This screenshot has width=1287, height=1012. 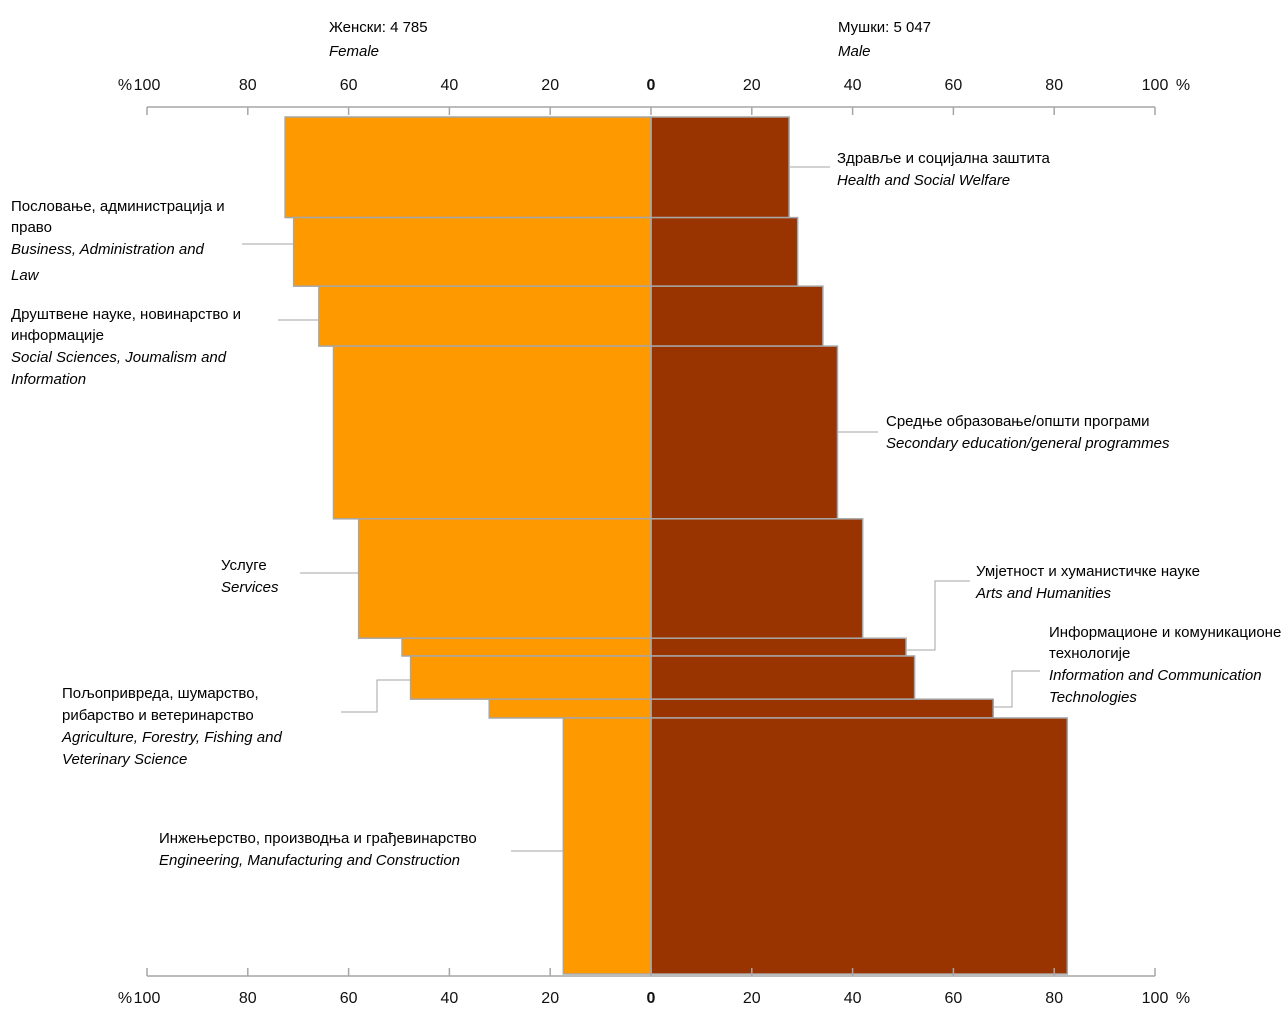 What do you see at coordinates (57, 335) in the screenshot?
I see `label-social-sr2: информације` at bounding box center [57, 335].